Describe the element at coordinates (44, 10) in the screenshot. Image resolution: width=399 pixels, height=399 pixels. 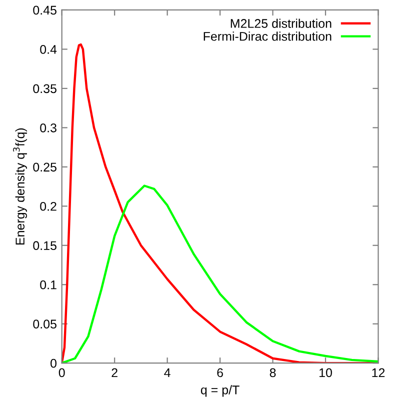
I see `y-tick-label: 0.45` at that location.